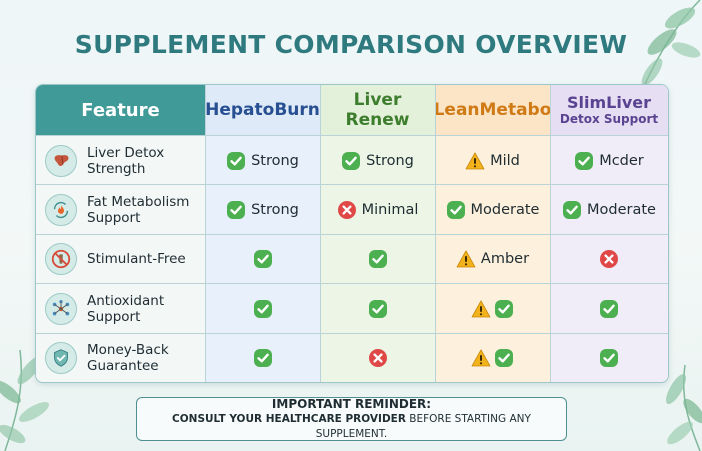 Image resolution: width=702 pixels, height=451 pixels. I want to click on table-row: Money-Back Guarantee, so click(352, 358).